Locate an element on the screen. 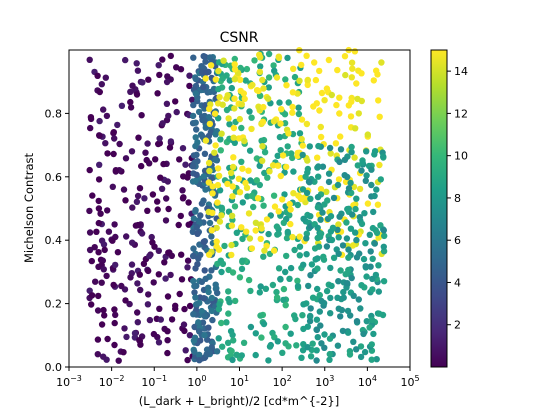 The height and width of the screenshot is (412, 549). y-tick-label: 0.6 is located at coordinates (54, 177).